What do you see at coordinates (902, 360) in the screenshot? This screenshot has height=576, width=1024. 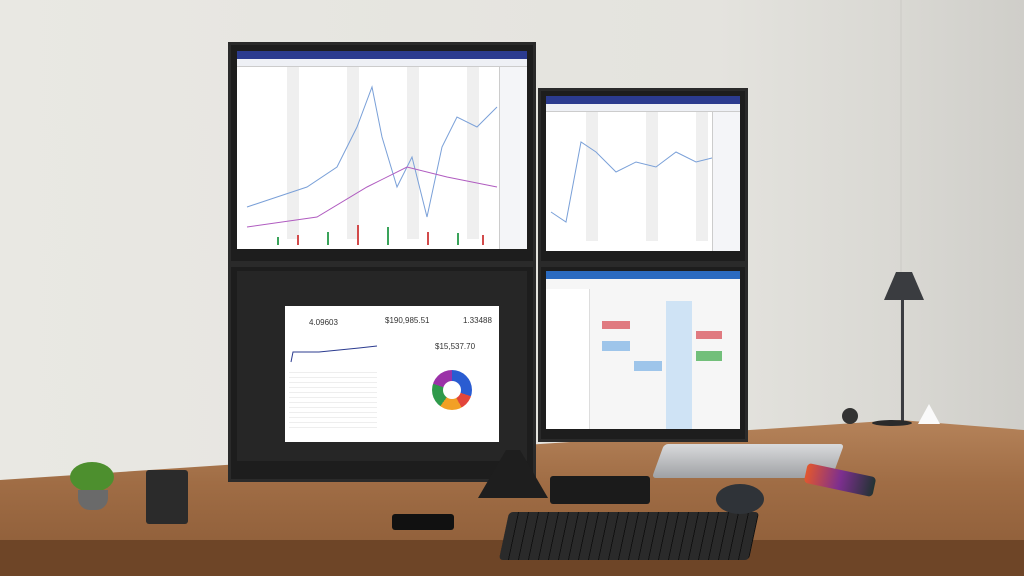 I see `lamp-pole` at bounding box center [902, 360].